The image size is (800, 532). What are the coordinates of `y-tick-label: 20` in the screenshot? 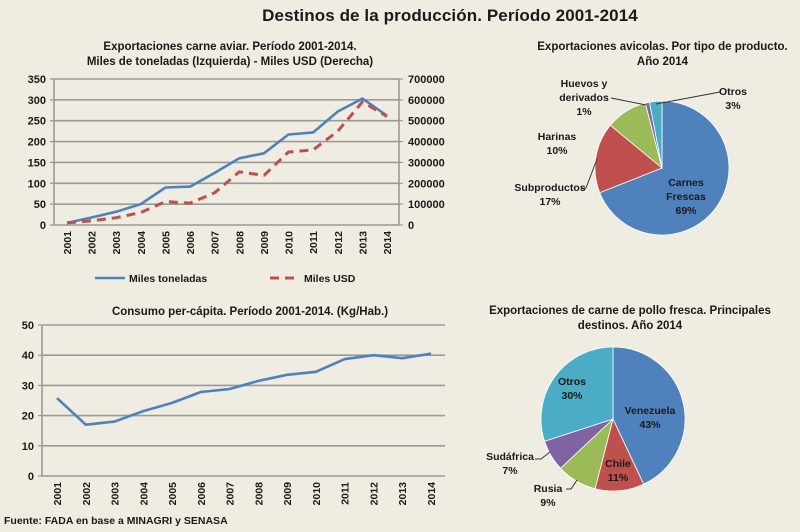 It's located at (28, 417).